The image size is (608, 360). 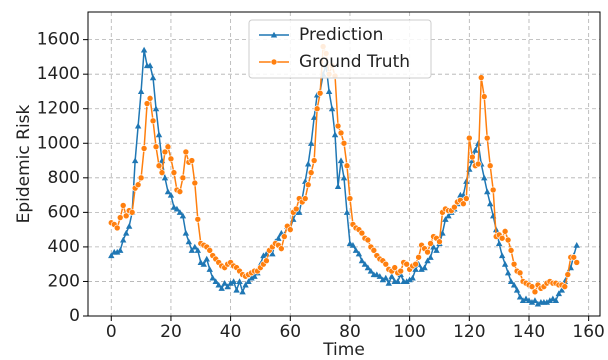 What do you see at coordinates (24, 163) in the screenshot?
I see `y-axis-label: Epidemic Risk` at bounding box center [24, 163].